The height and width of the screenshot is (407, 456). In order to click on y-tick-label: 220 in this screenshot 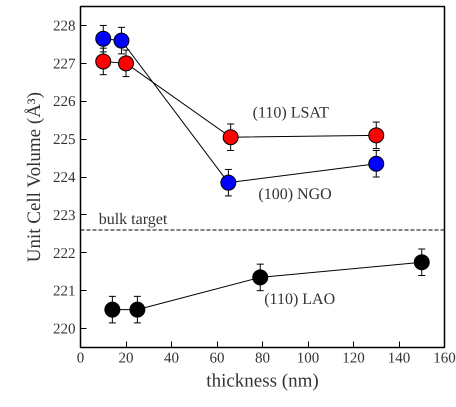, I will do `click(64, 330)`.